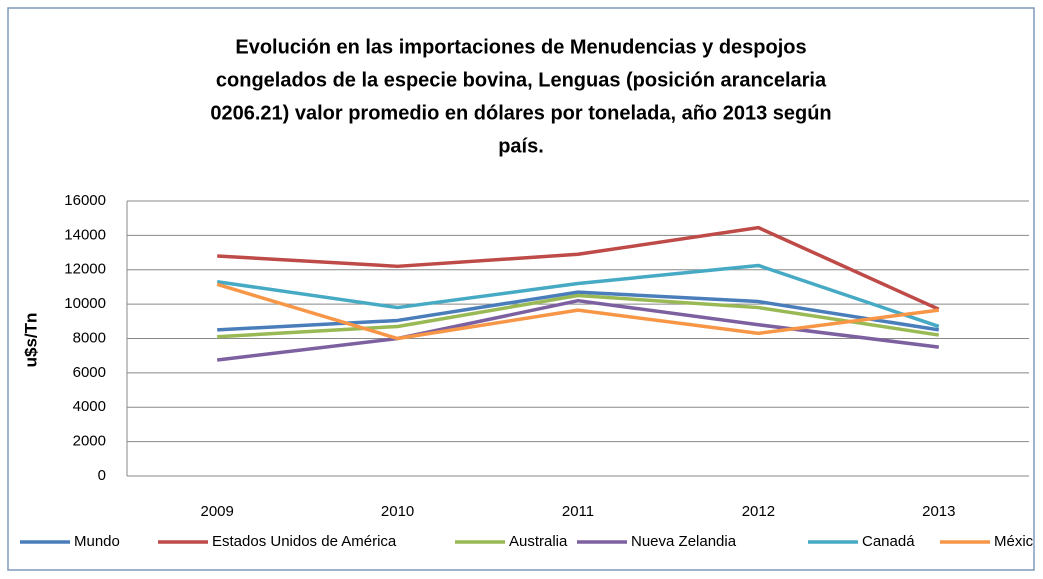  What do you see at coordinates (89, 372) in the screenshot?
I see `y-tick-label: 6000` at bounding box center [89, 372].